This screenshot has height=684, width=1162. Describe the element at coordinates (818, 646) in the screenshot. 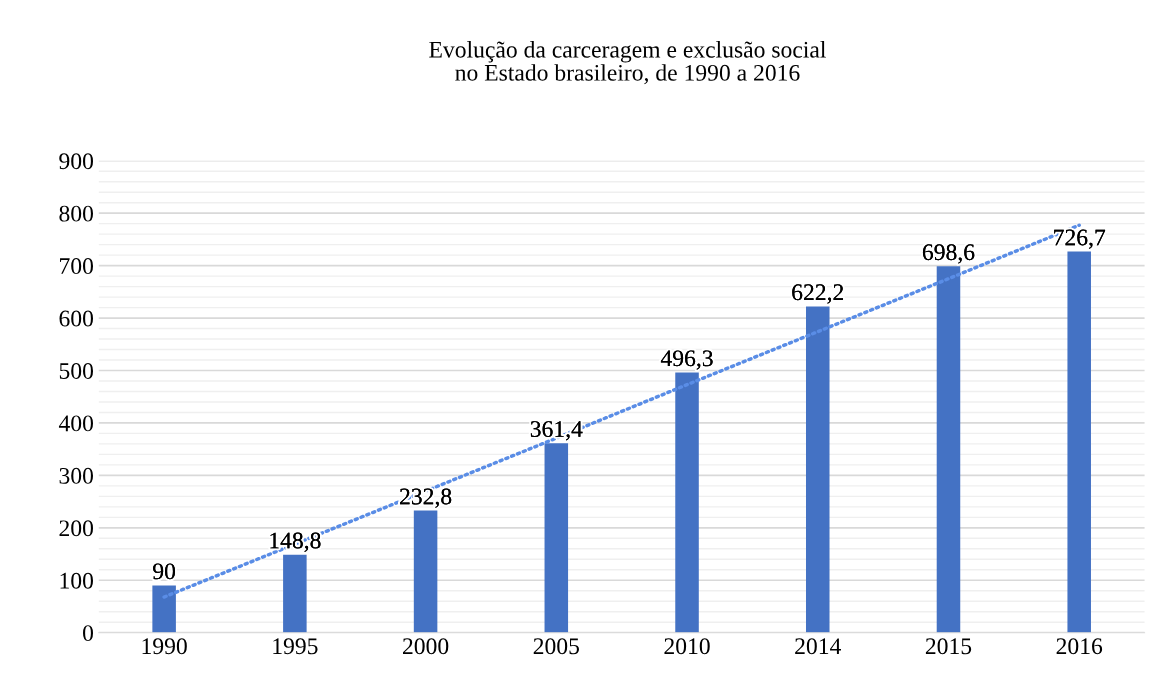

I see `x-tick-label: 2014` at that location.